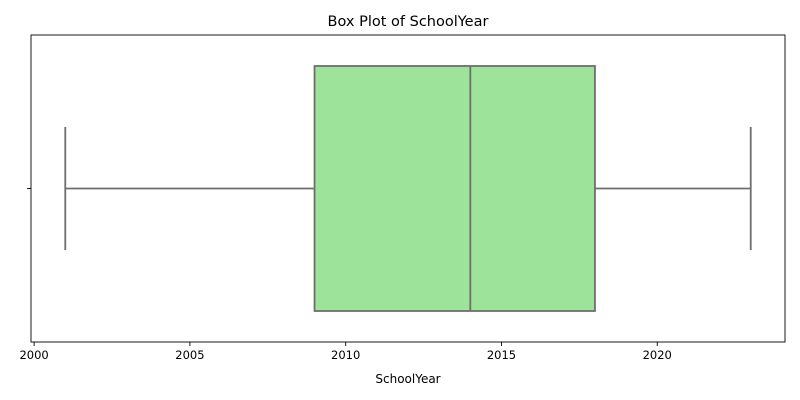  I want to click on x-axis-label: SchoolYear, so click(407, 379).